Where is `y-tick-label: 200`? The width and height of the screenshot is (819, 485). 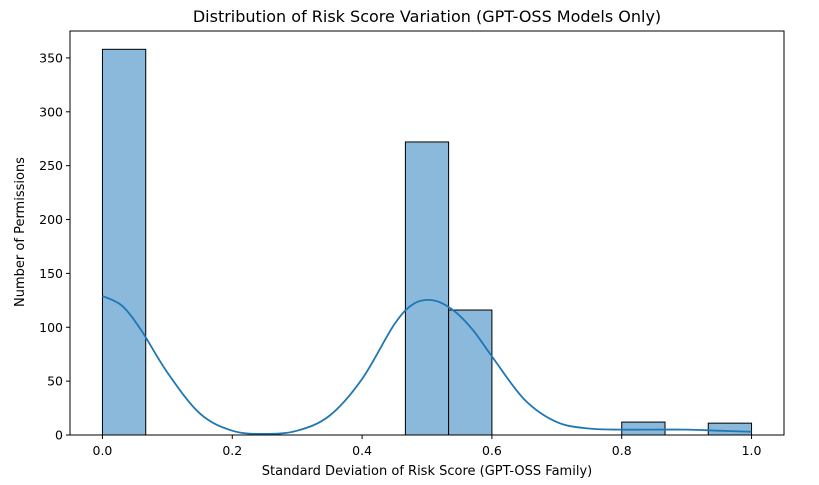
y-tick-label: 200 is located at coordinates (51, 219).